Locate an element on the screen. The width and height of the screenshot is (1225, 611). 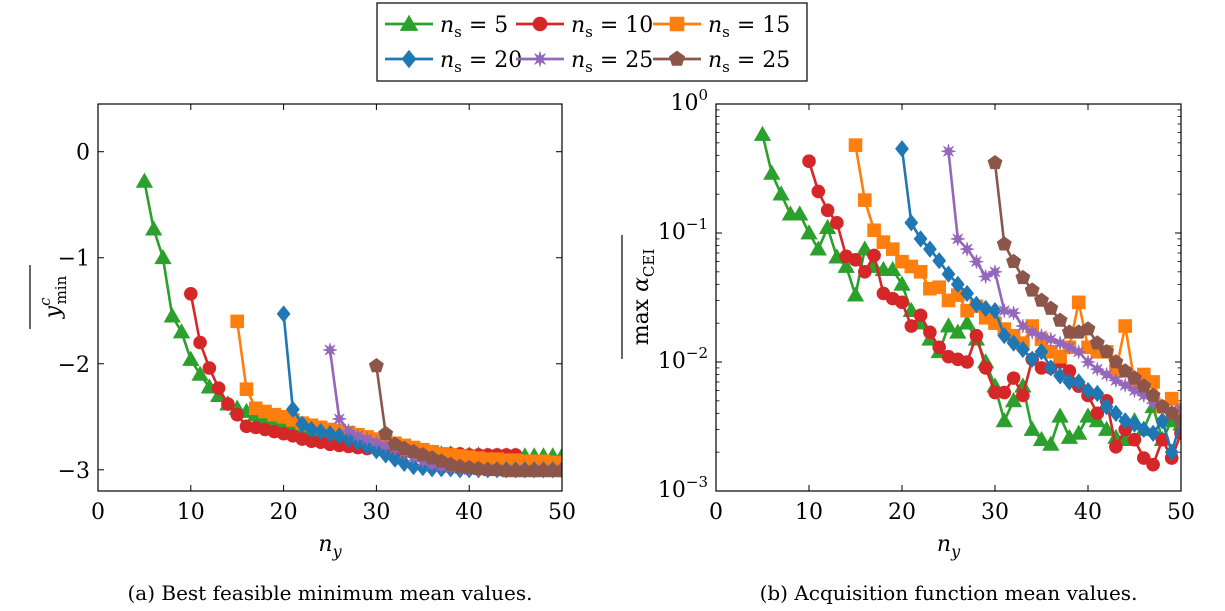
x-tick-label: 20 is located at coordinates (284, 512).